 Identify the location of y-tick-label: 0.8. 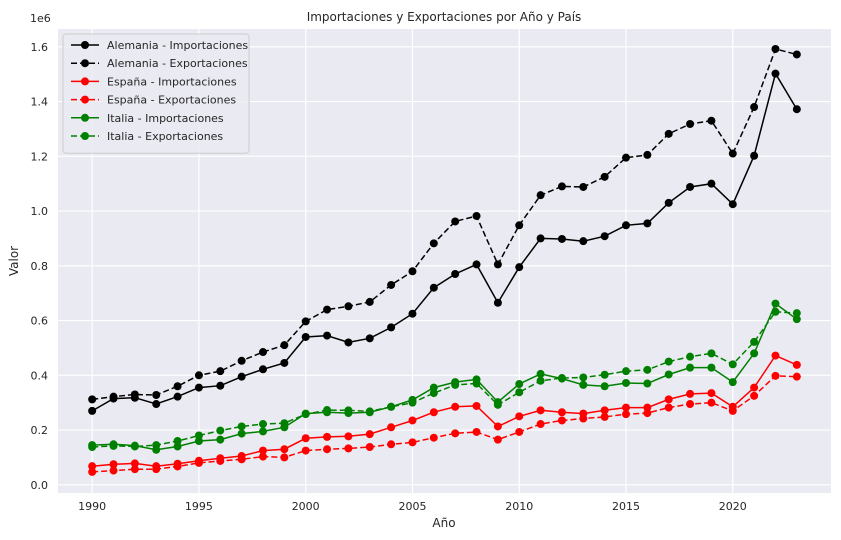
(40, 266).